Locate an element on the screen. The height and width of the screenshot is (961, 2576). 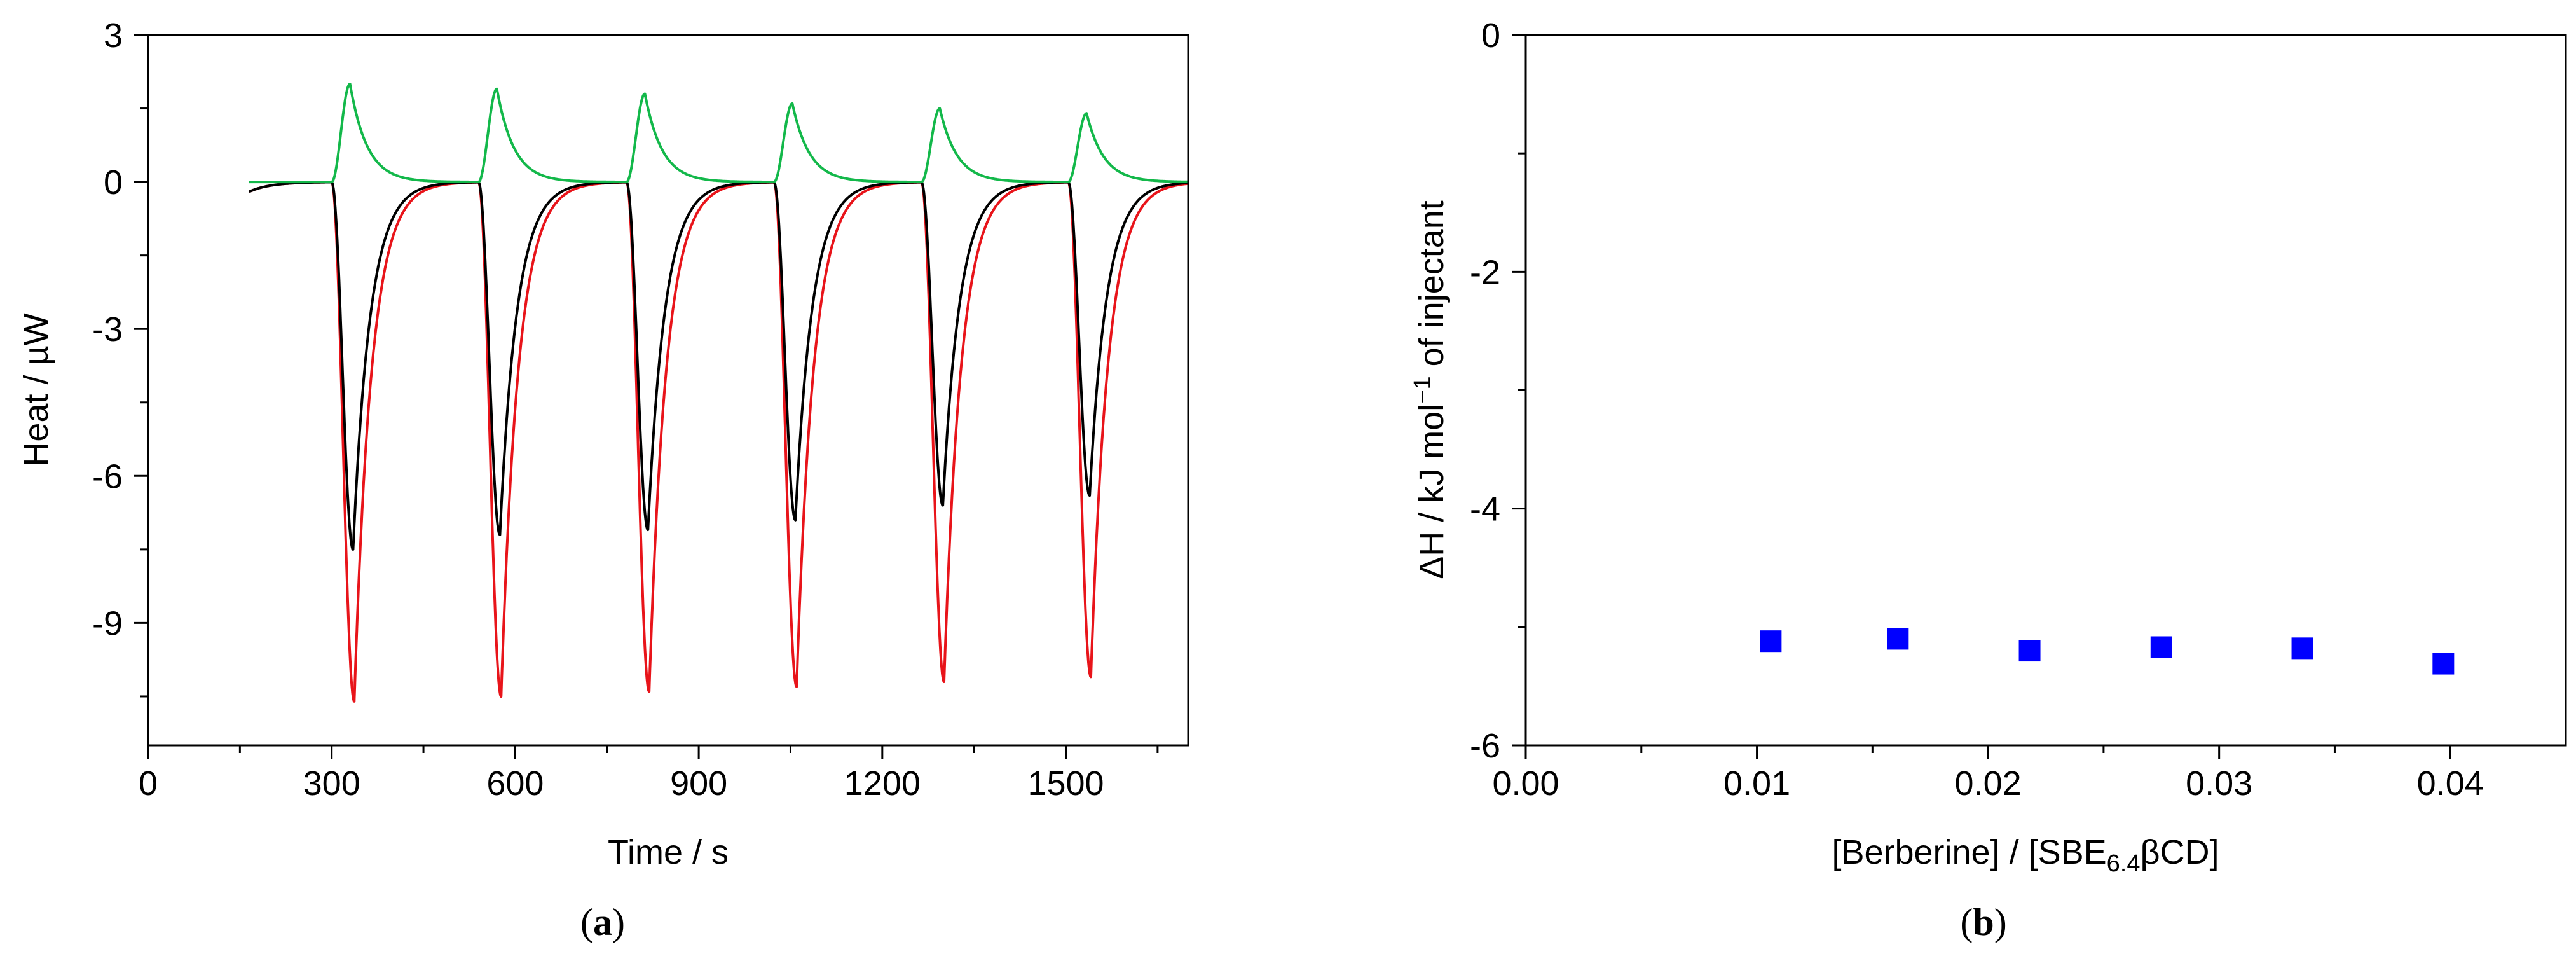
panel-a-x-tick-label: 300 is located at coordinates (331, 783).